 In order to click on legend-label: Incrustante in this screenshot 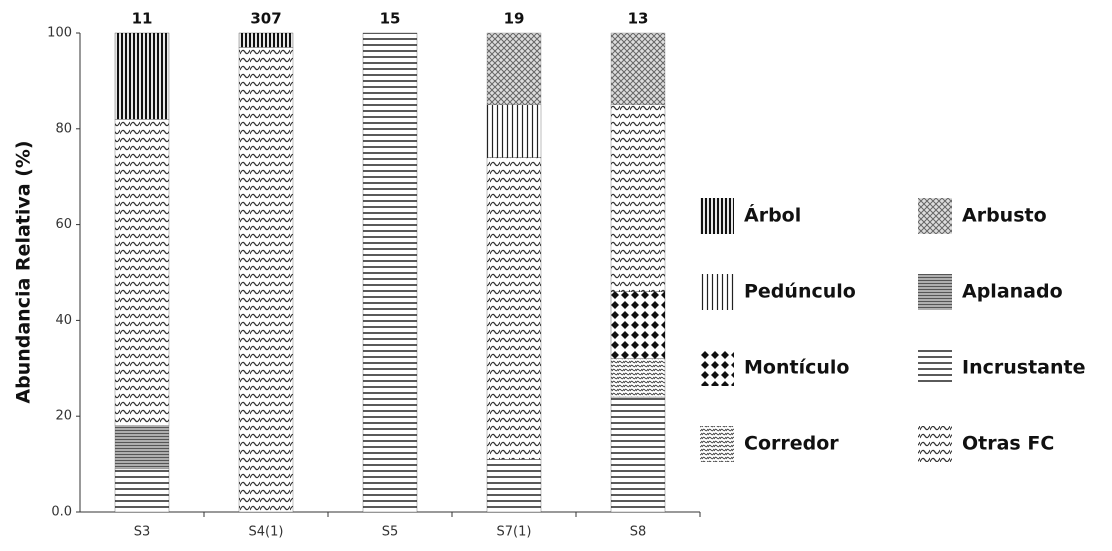, I will do `click(1023, 368)`.